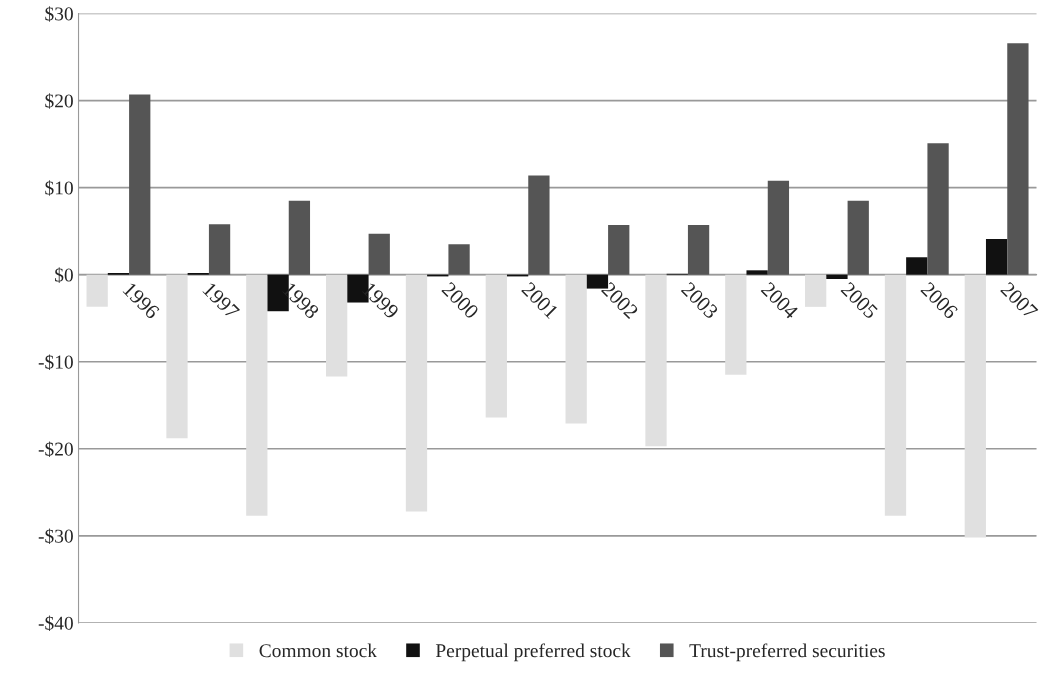 The height and width of the screenshot is (677, 1047). Describe the element at coordinates (55, 623) in the screenshot. I see `y-tick-label: -$40` at that location.